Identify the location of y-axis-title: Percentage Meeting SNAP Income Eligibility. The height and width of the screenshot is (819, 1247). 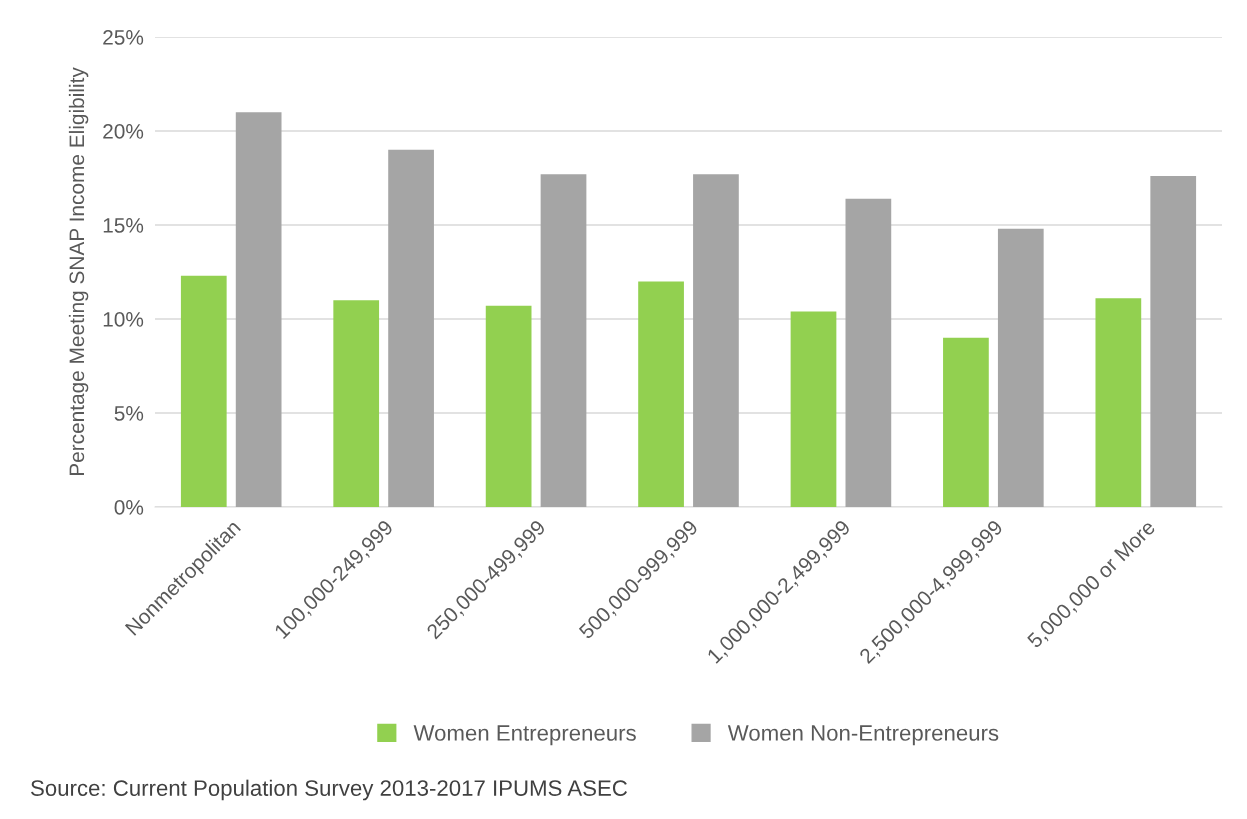
(78, 271).